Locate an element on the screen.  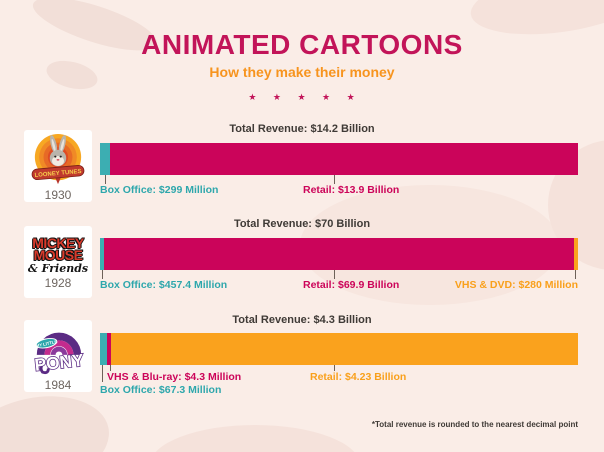
revenue-bar-my-little-pony is located at coordinates (339, 349).